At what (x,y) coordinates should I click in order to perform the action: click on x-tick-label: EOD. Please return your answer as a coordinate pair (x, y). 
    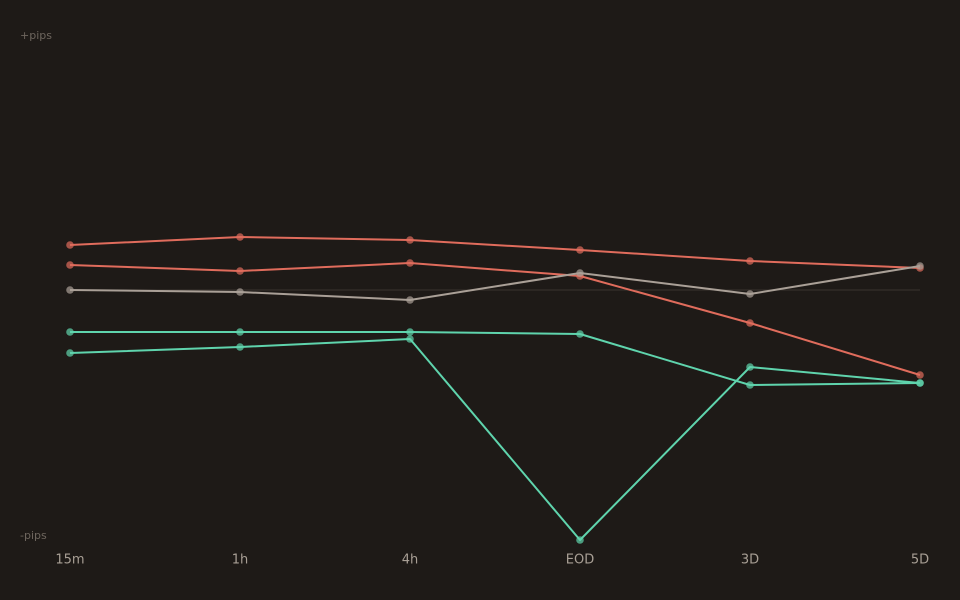
    Looking at the image, I should click on (580, 560).